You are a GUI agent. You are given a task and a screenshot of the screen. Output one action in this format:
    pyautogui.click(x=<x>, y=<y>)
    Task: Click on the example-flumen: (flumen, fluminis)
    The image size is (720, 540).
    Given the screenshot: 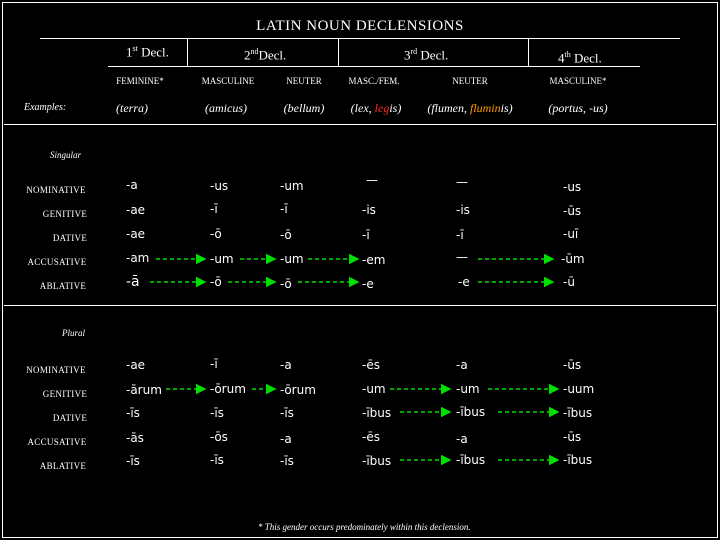 What is the action you would take?
    pyautogui.click(x=470, y=108)
    